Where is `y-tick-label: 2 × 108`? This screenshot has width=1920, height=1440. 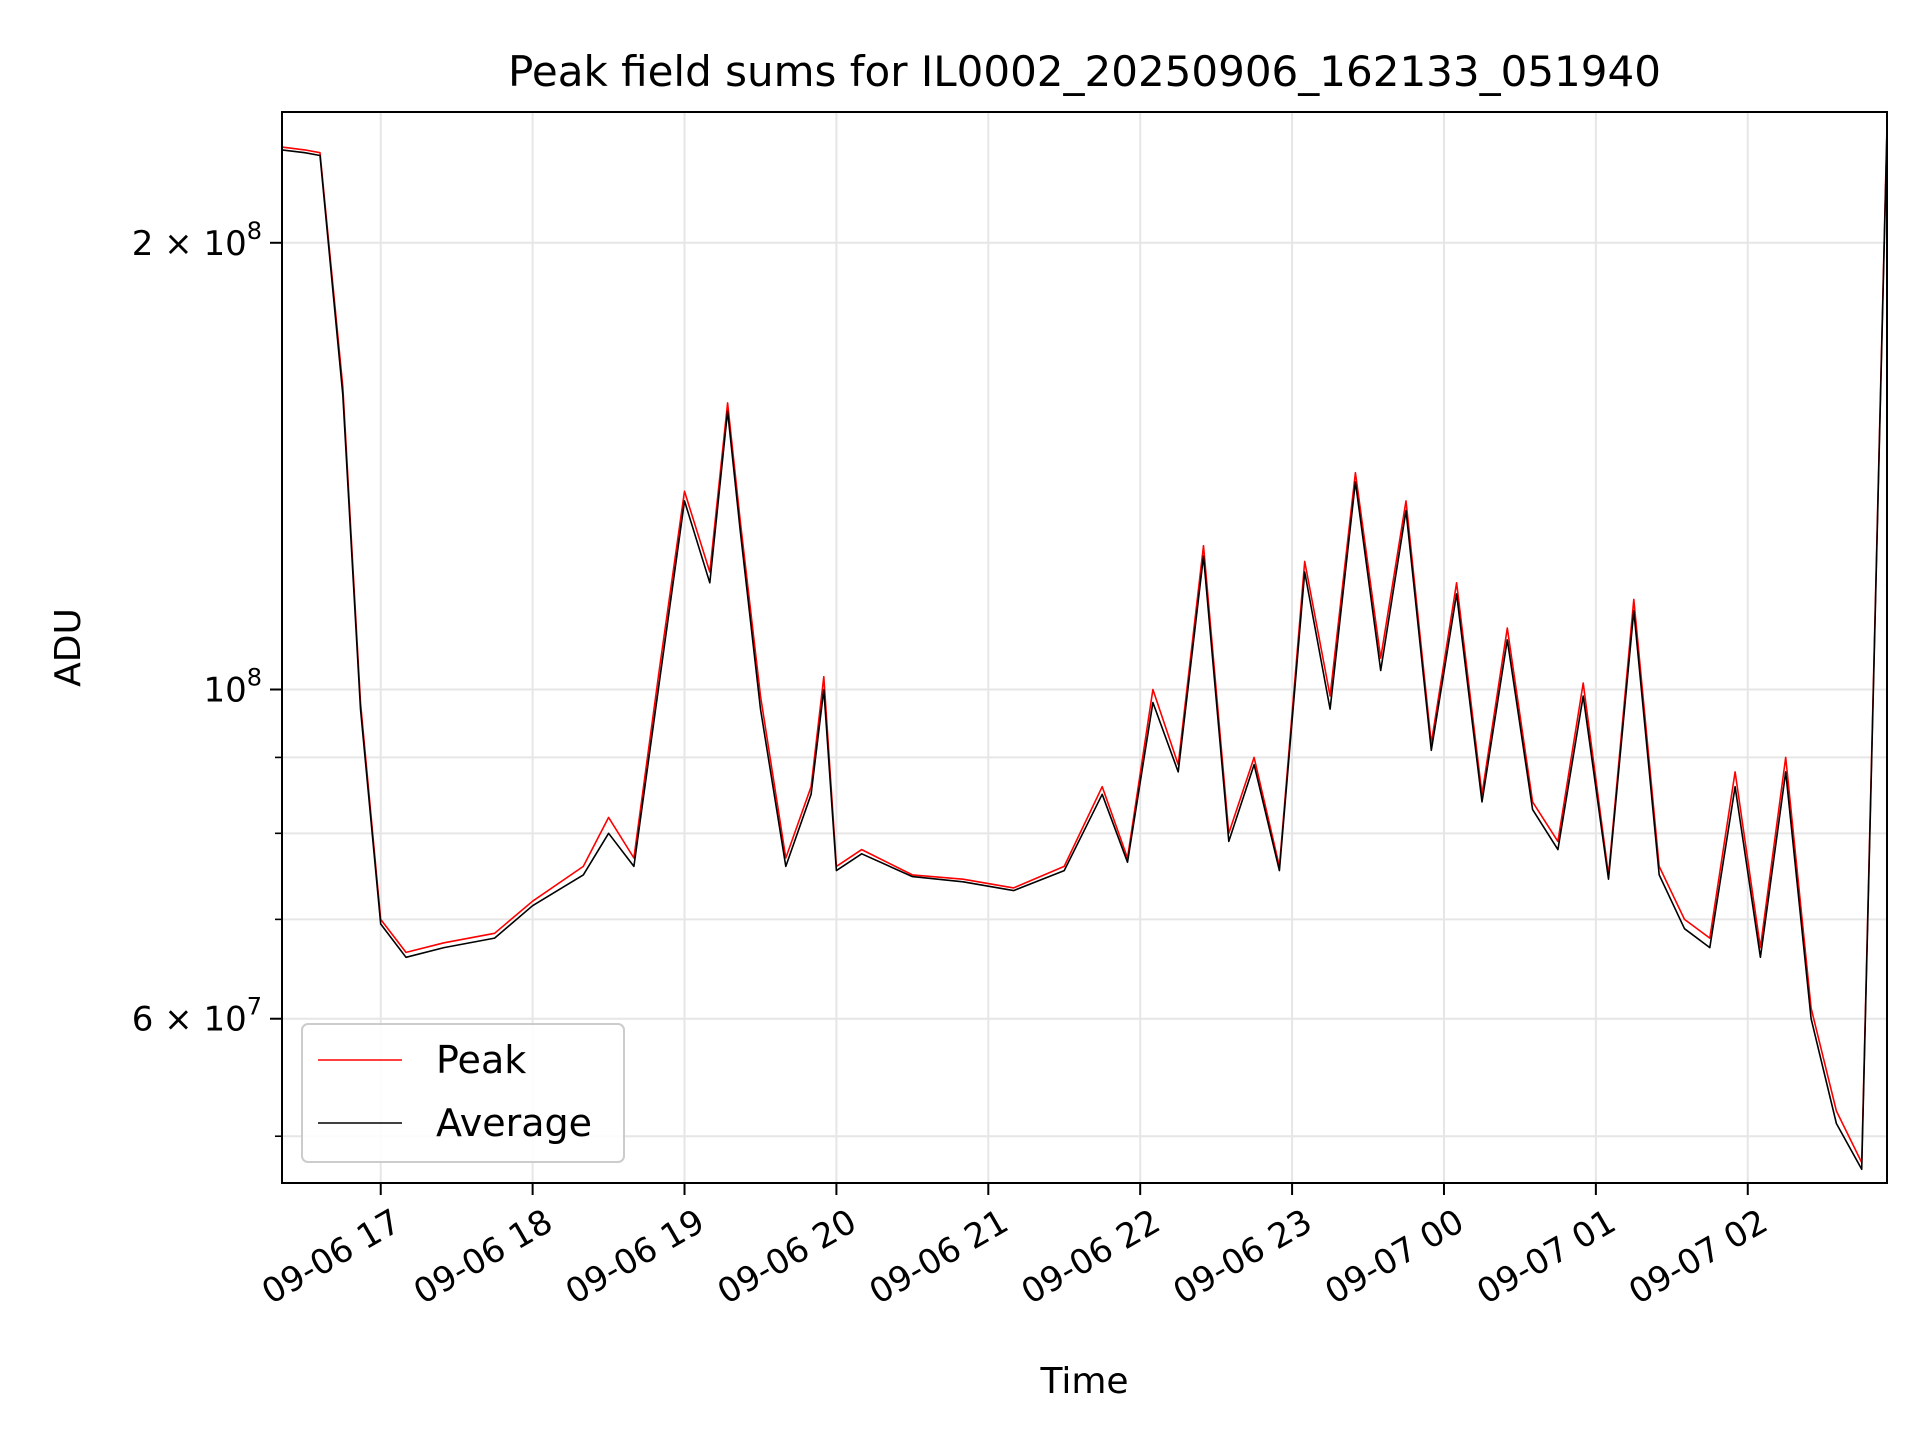 y-tick-label: 2 × 108 is located at coordinates (197, 240).